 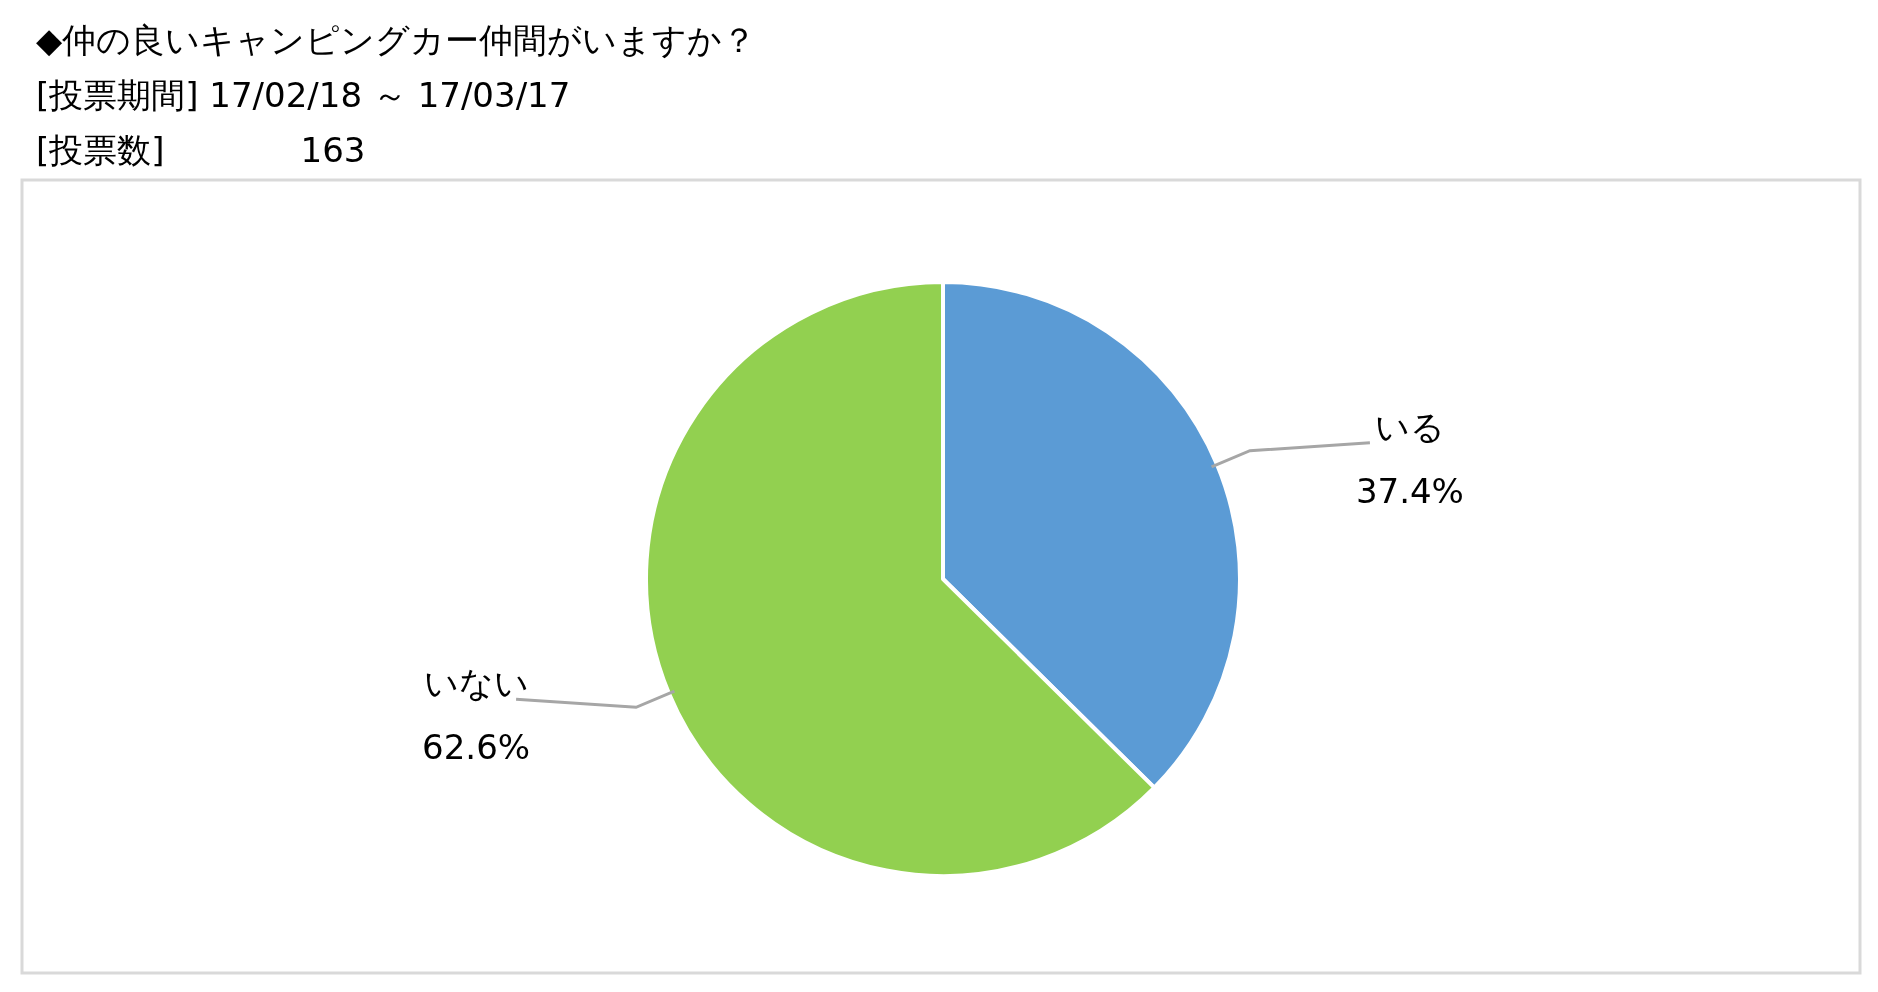 What do you see at coordinates (1409, 426) in the screenshot?
I see `slice-label: いる` at bounding box center [1409, 426].